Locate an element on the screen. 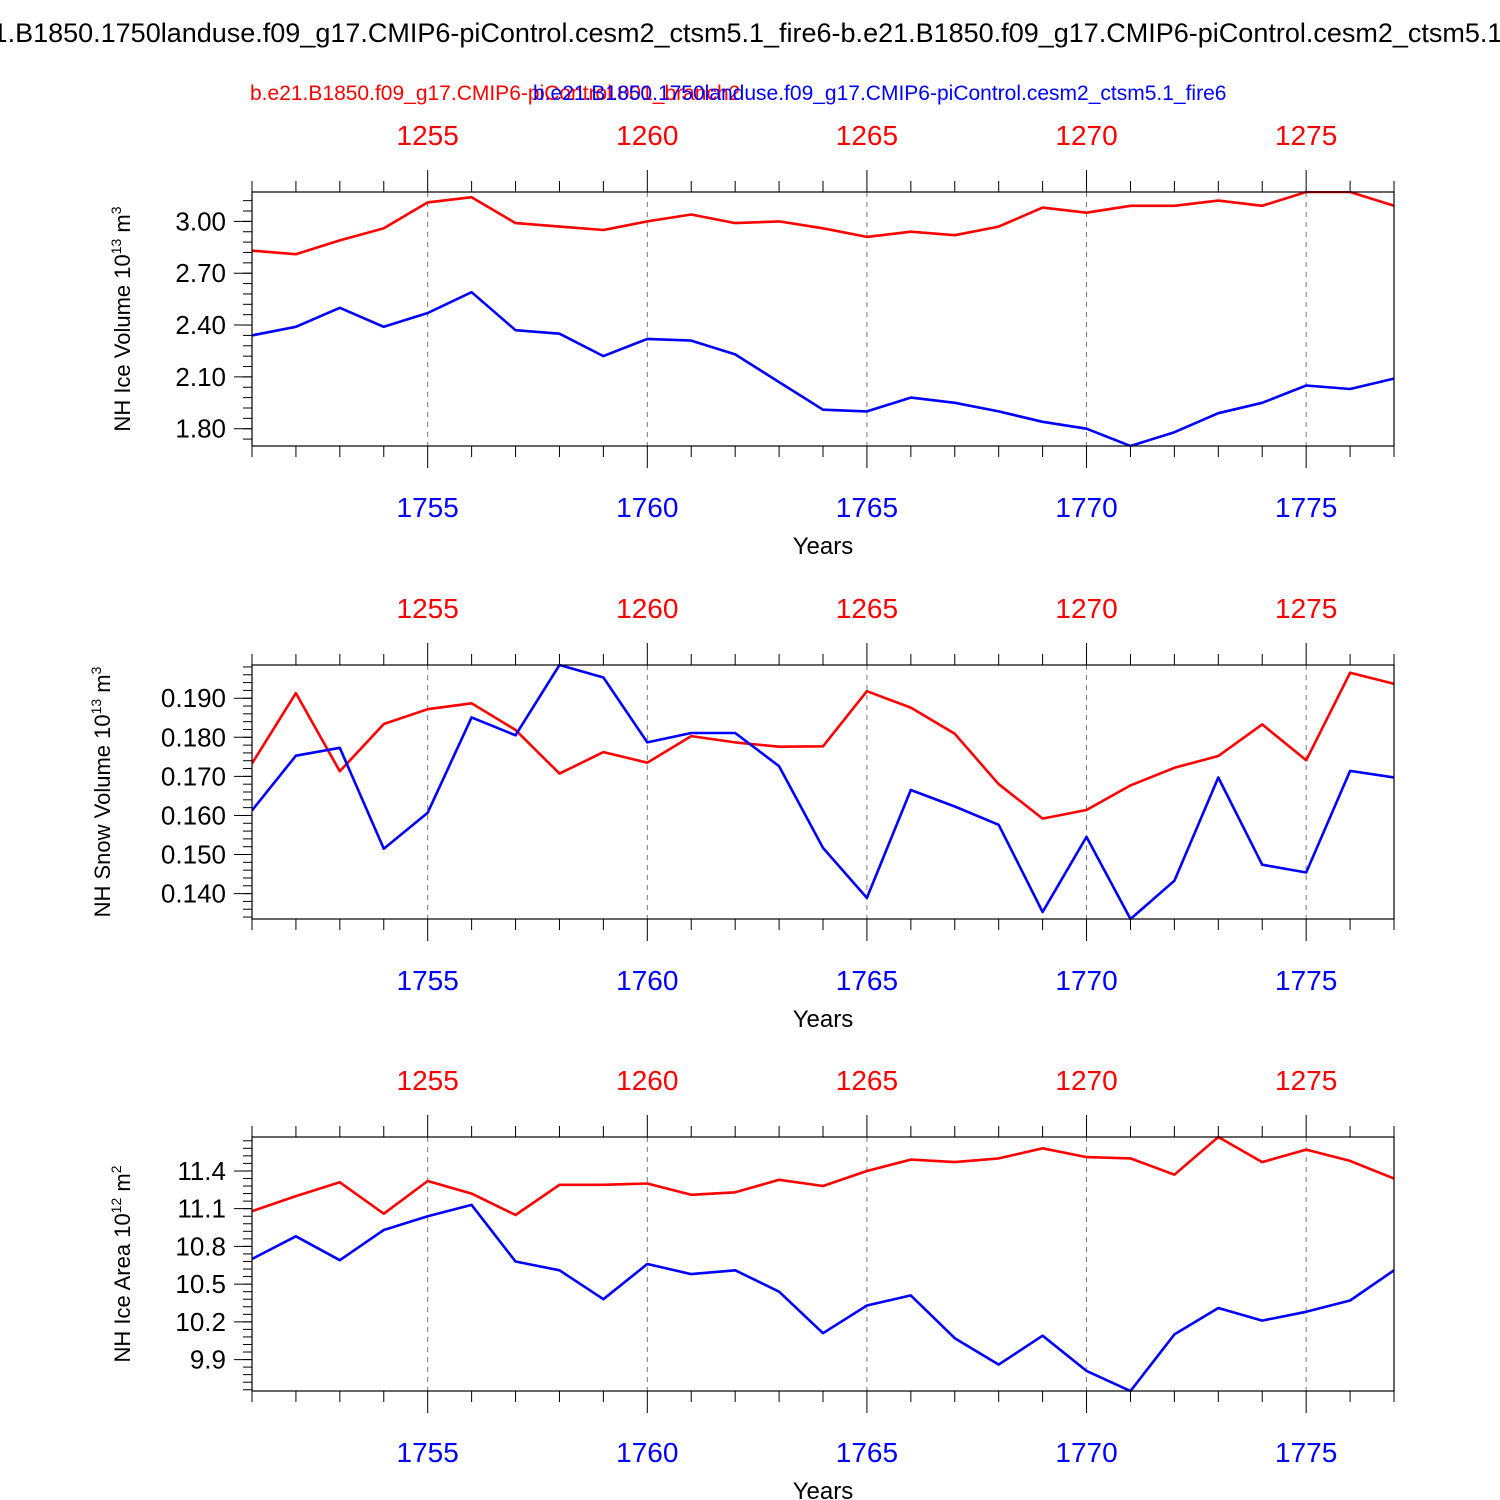 This screenshot has height=1500, width=1500. y-axis-label: NH Ice Volume 1013 m3 is located at coordinates (121, 318).